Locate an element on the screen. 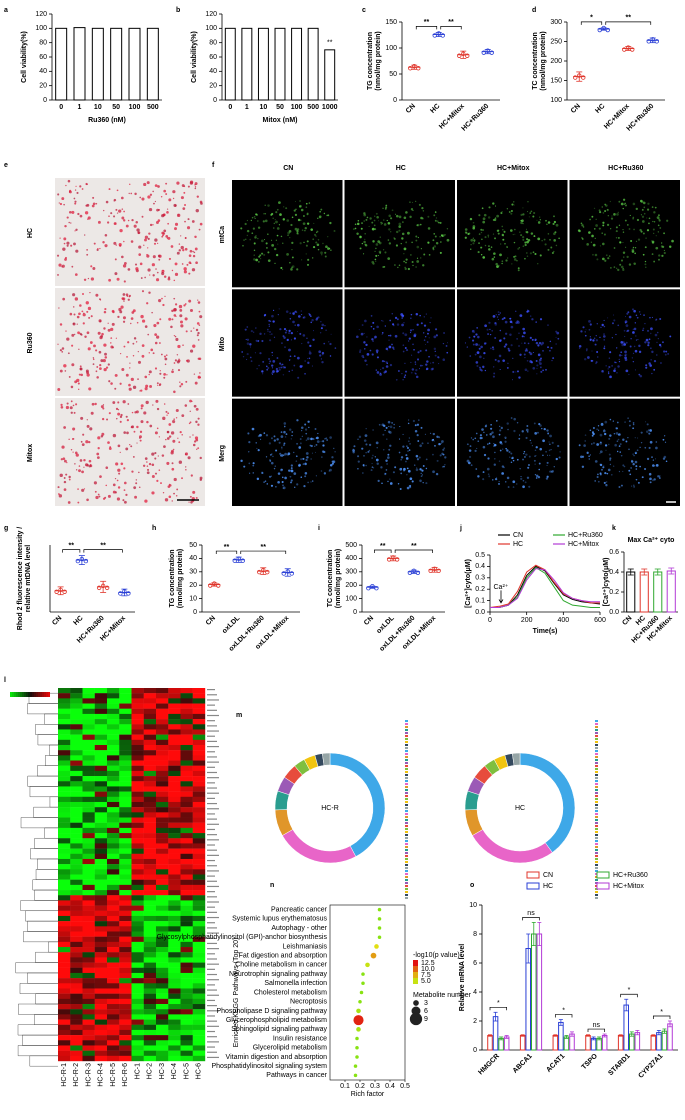 This screenshot has width=685, height=1120. micrograph is located at coordinates (130, 452).